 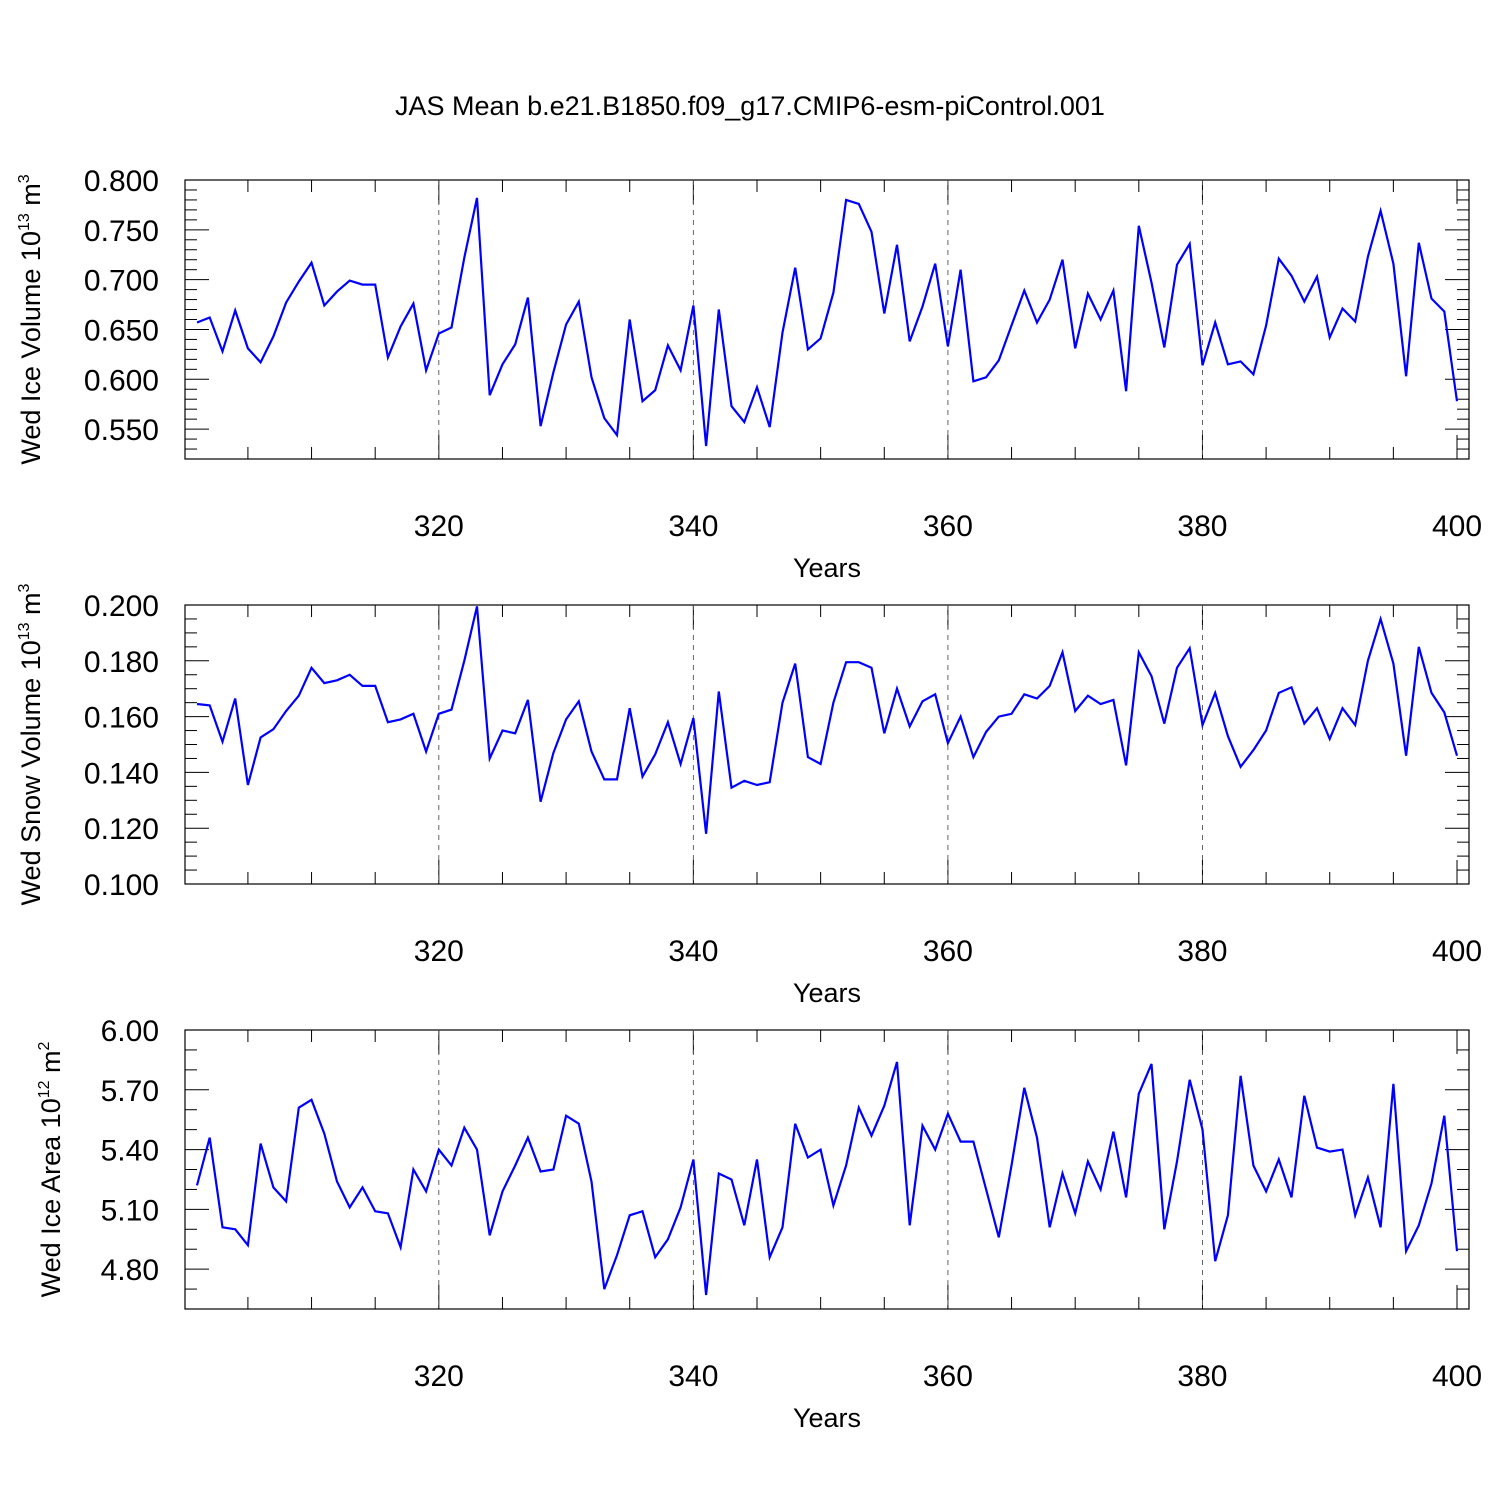 I want to click on y-tick-label: 5.10, so click(x=130, y=1210).